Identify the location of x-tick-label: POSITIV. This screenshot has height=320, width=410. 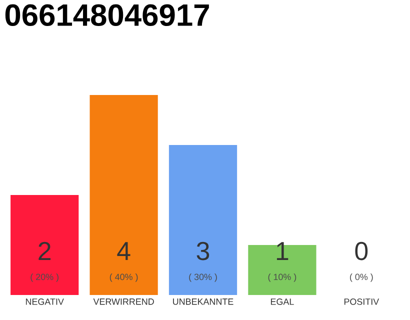
(362, 301).